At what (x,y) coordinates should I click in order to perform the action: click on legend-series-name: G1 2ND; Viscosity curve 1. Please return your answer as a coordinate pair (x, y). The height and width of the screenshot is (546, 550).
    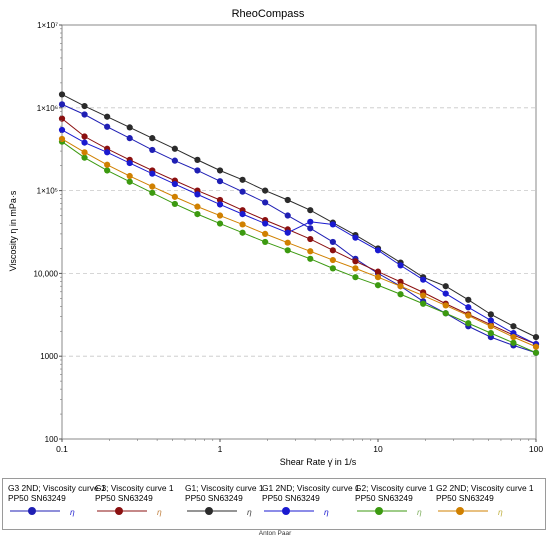
    Looking at the image, I should click on (311, 488).